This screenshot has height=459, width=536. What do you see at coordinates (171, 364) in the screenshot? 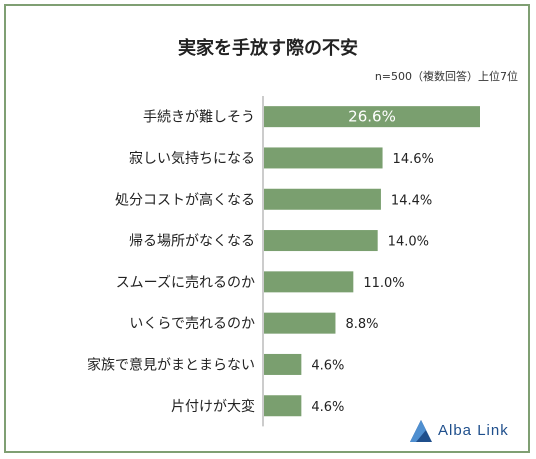
I see `category-label: 家族で意見がまとまらない` at bounding box center [171, 364].